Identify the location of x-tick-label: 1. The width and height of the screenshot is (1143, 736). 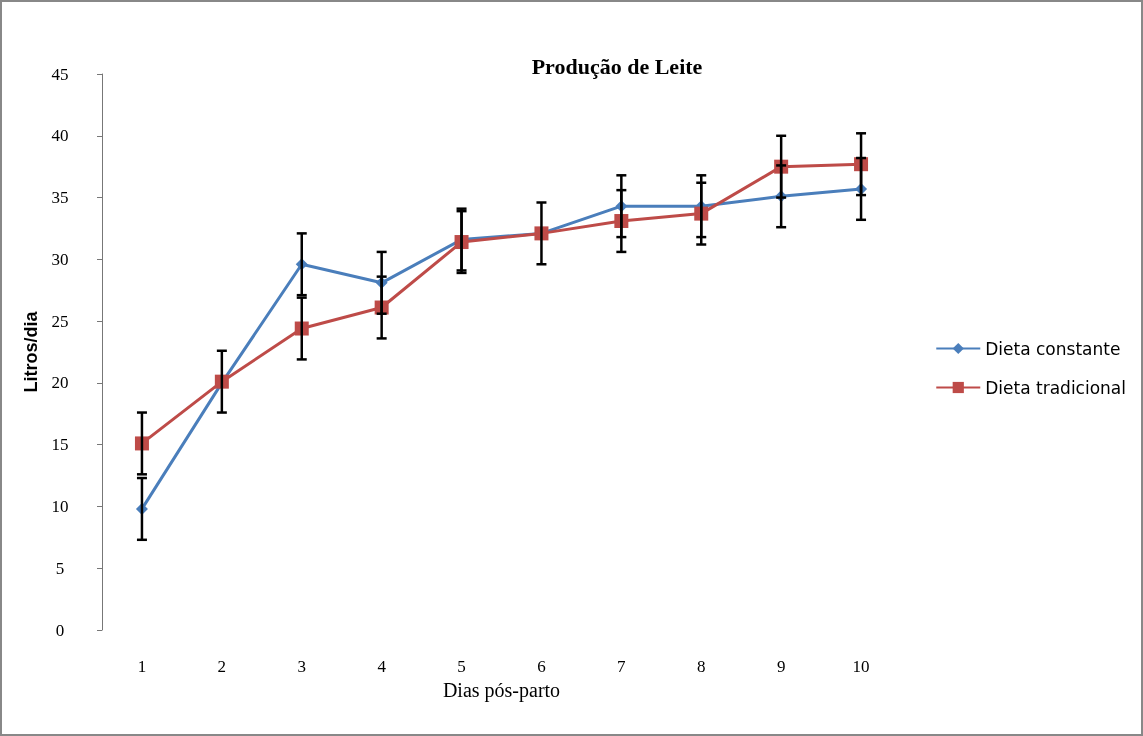
(142, 666).